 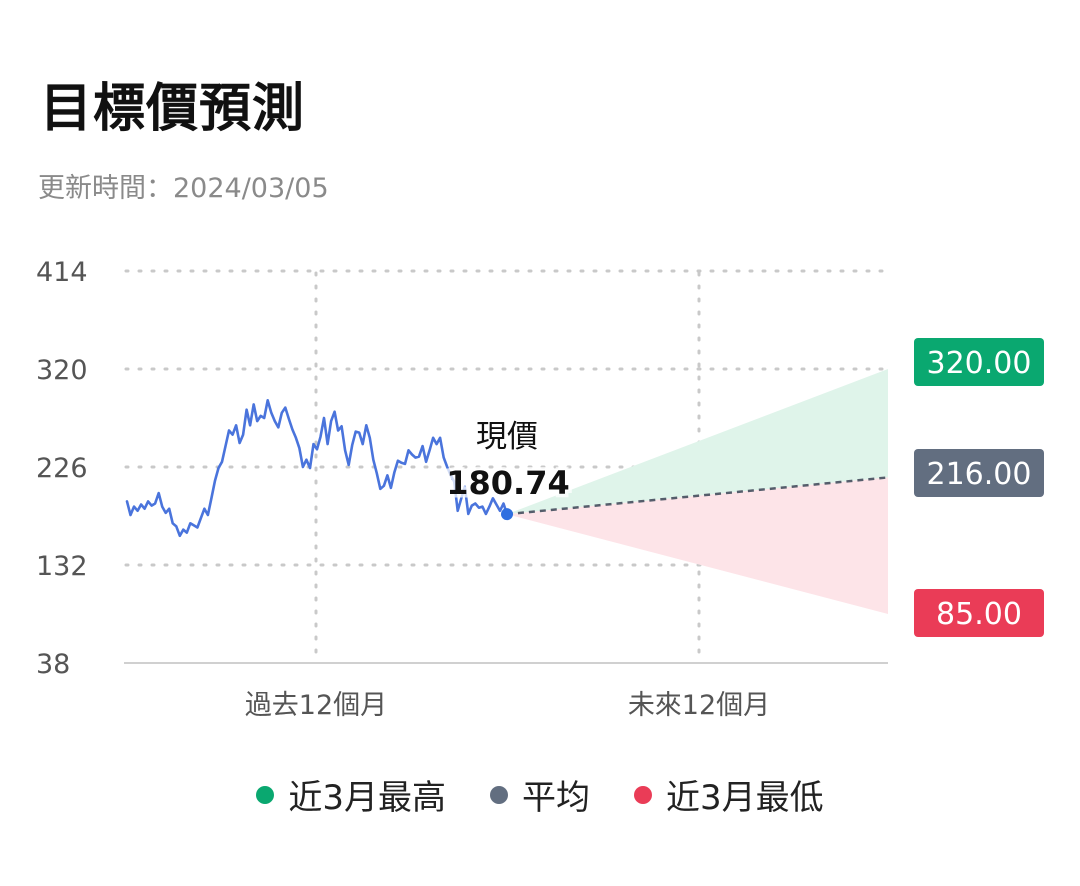 I want to click on current-price-title: 現價, so click(x=507, y=437).